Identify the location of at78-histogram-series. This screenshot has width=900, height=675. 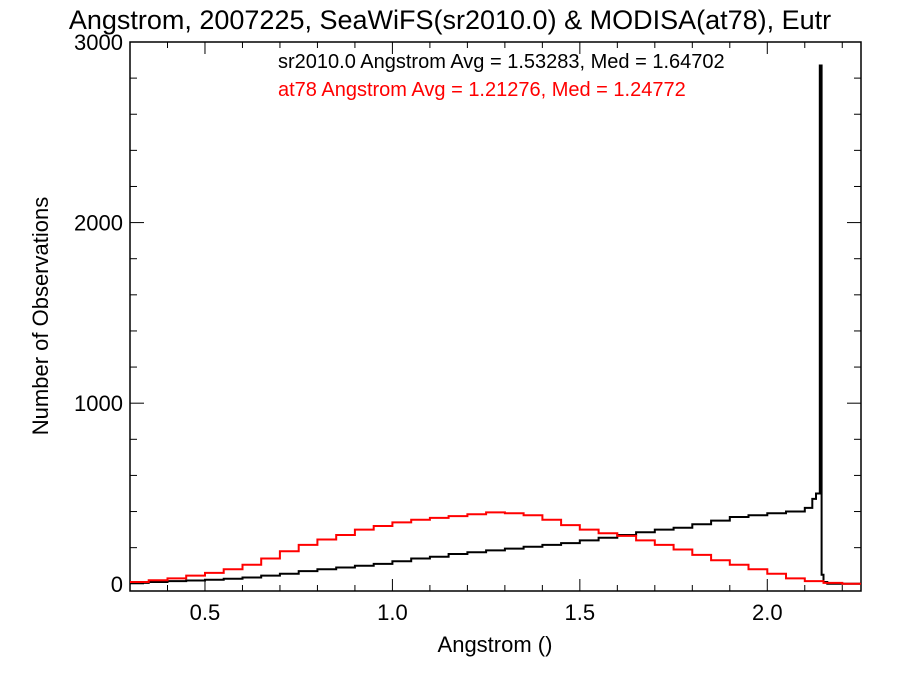
(495, 548).